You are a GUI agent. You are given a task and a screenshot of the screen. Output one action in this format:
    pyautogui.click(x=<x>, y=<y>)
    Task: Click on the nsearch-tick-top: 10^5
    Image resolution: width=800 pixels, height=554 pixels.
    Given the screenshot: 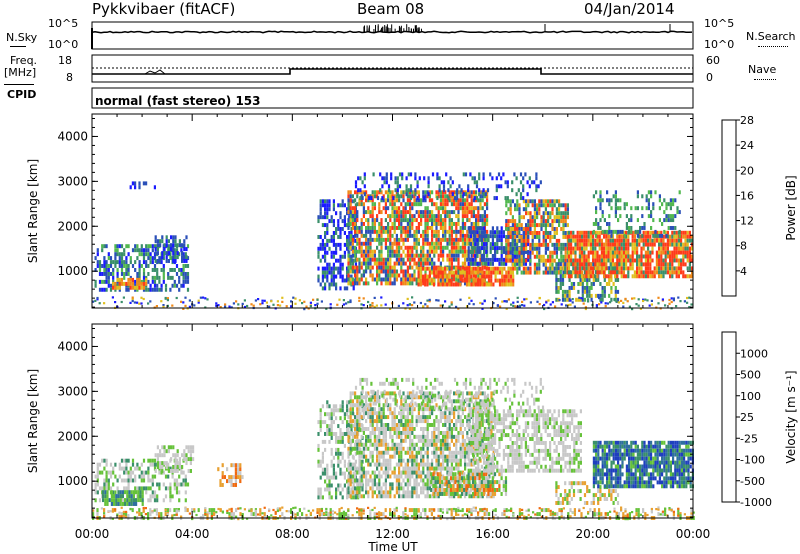 What is the action you would take?
    pyautogui.click(x=719, y=23)
    